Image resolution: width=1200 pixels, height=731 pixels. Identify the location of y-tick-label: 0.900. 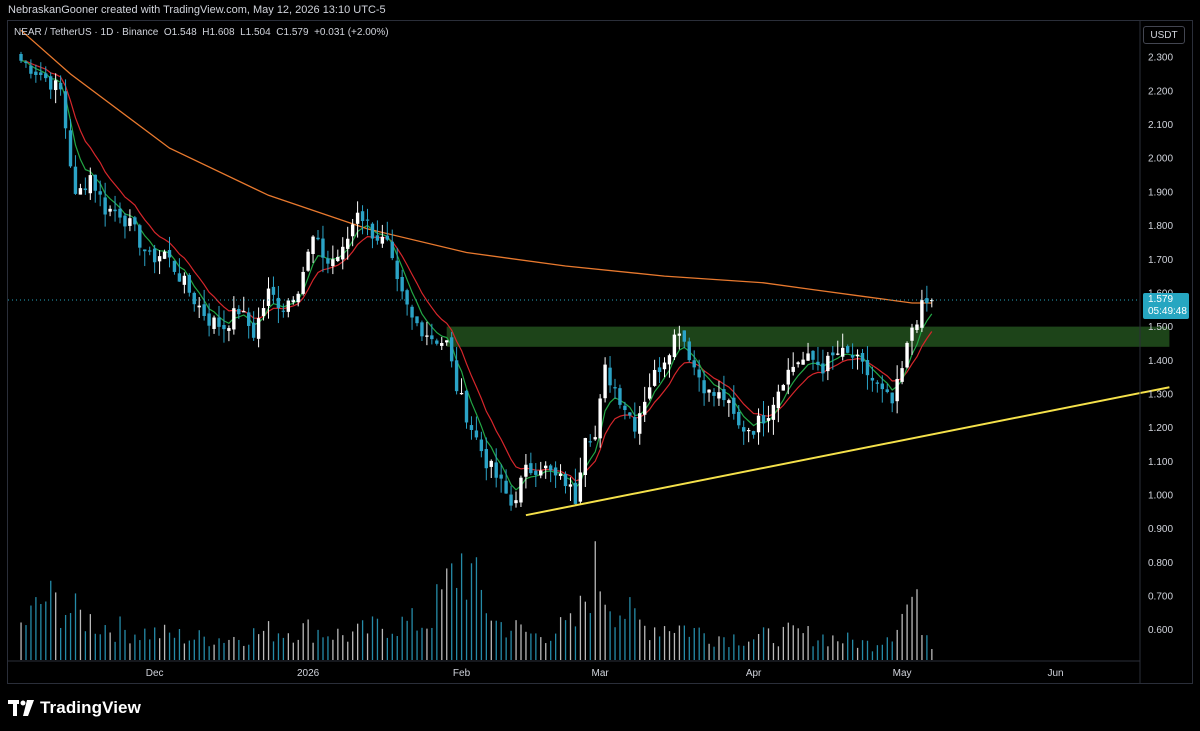
(1160, 529).